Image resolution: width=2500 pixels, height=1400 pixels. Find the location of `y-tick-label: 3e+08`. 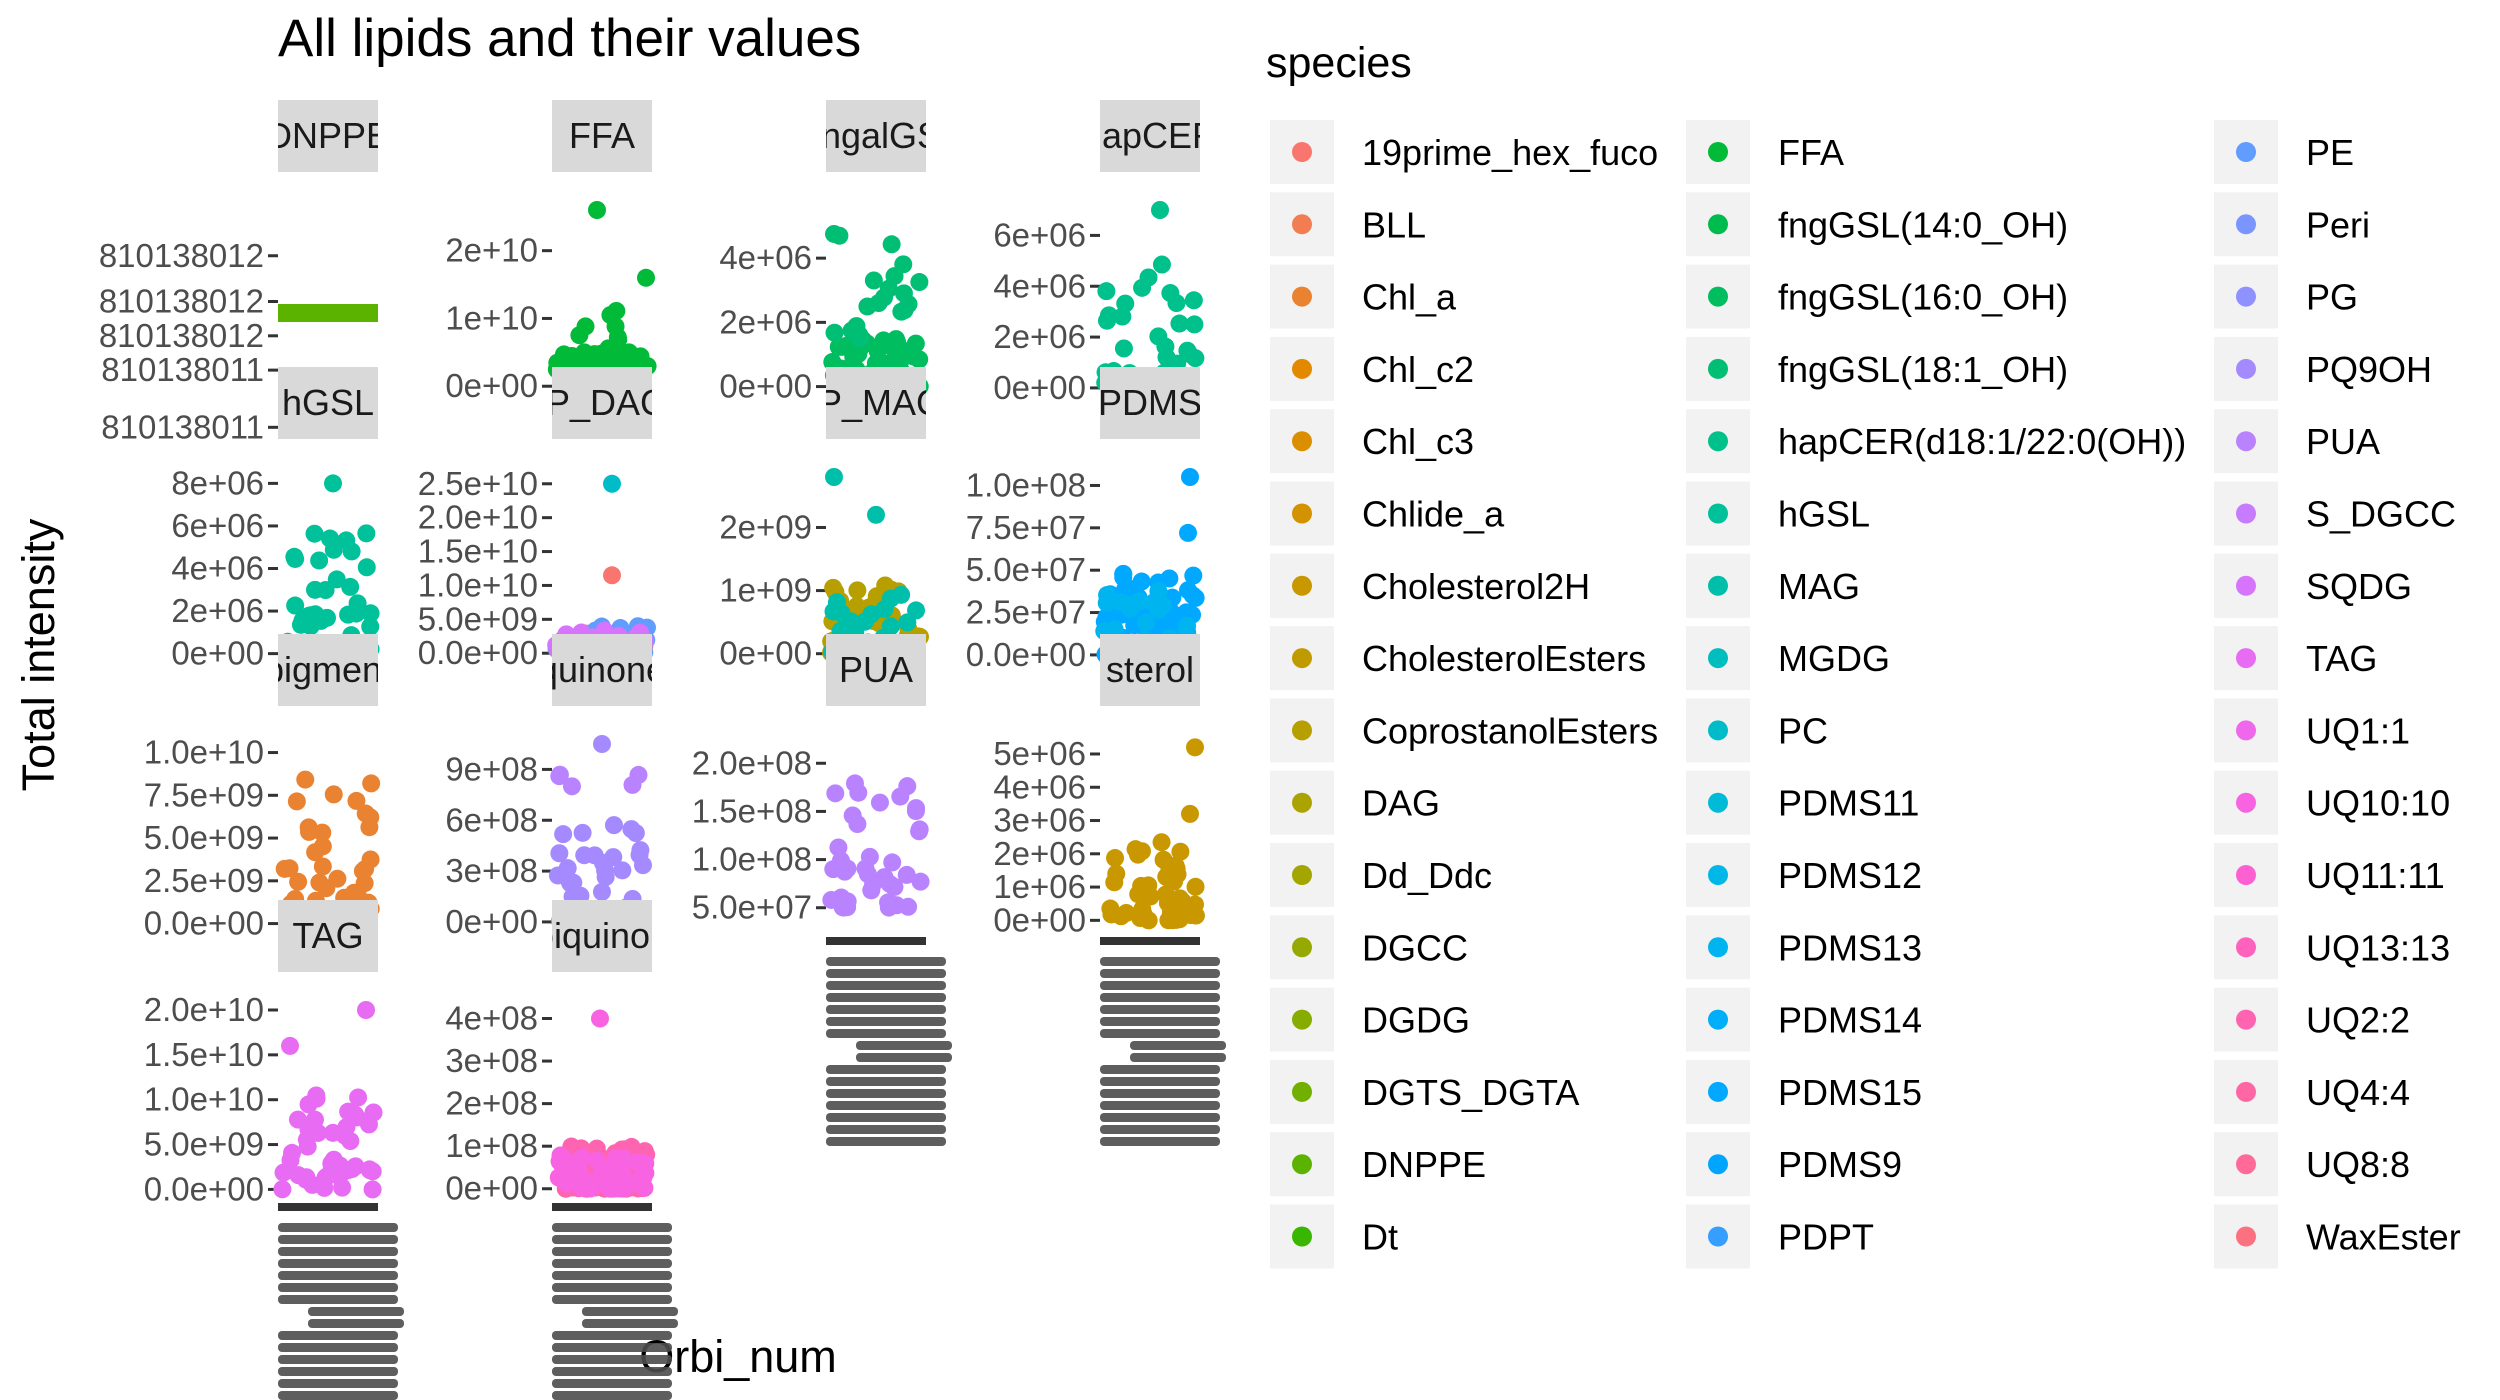

y-tick-label: 3e+08 is located at coordinates (491, 1060).